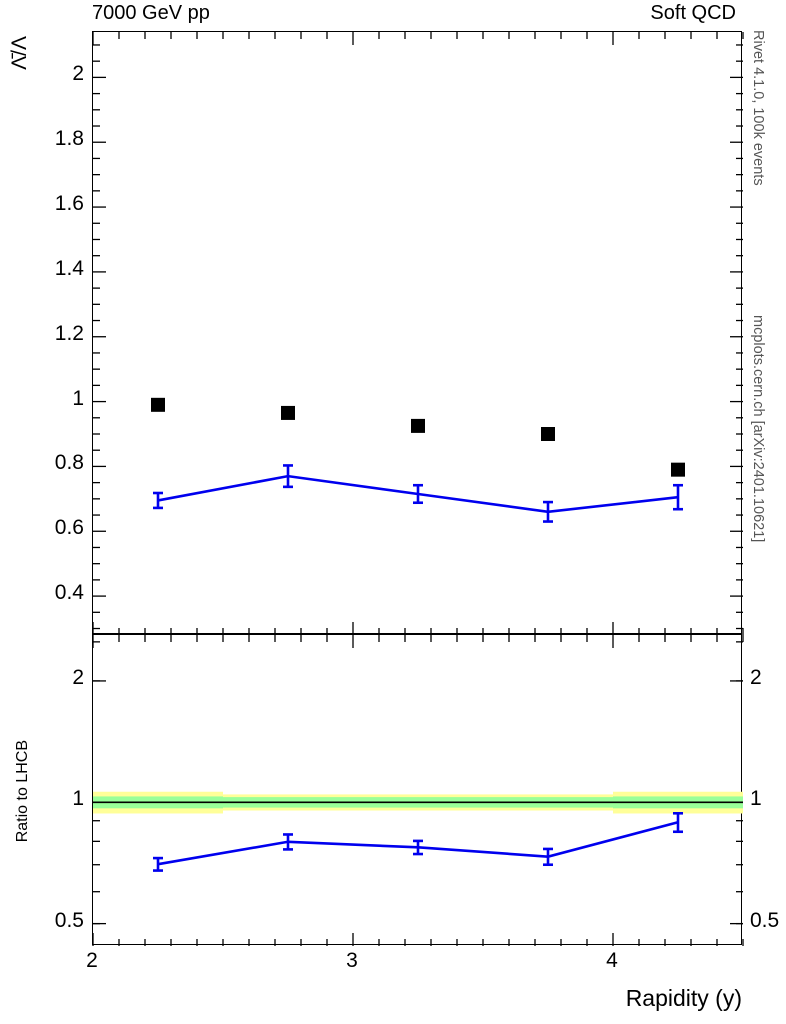  I want to click on y-tick-label-main-1.2: 1.2, so click(69, 333).